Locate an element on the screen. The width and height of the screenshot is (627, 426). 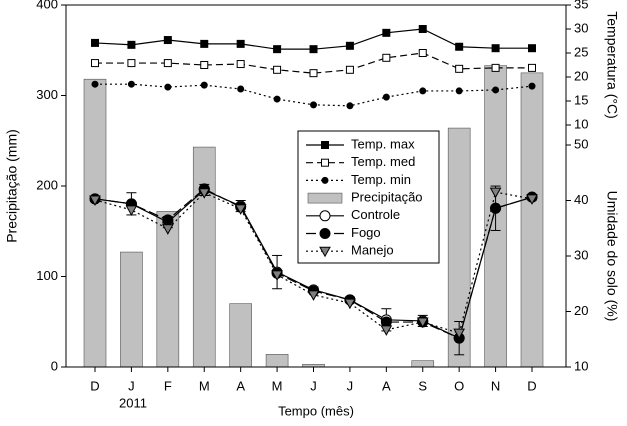
y2-axis-title: Temperatura (°C) is located at coordinates (612, 65).